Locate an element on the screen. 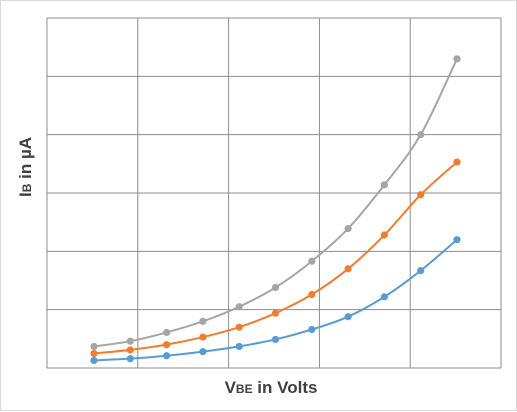  y-axis-title-subscript: B is located at coordinates (27, 187).